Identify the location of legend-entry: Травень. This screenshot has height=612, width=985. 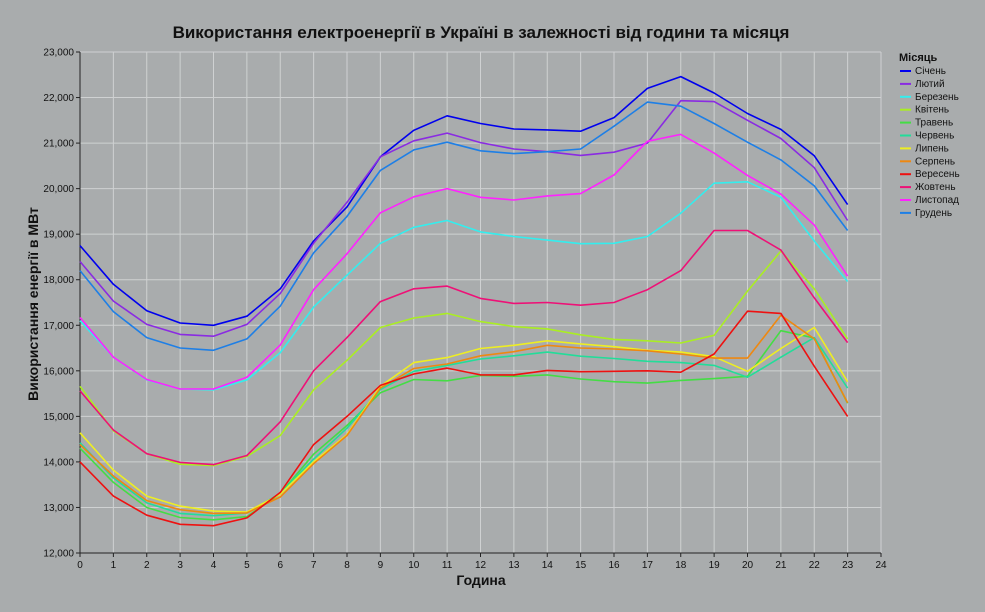
(934, 123).